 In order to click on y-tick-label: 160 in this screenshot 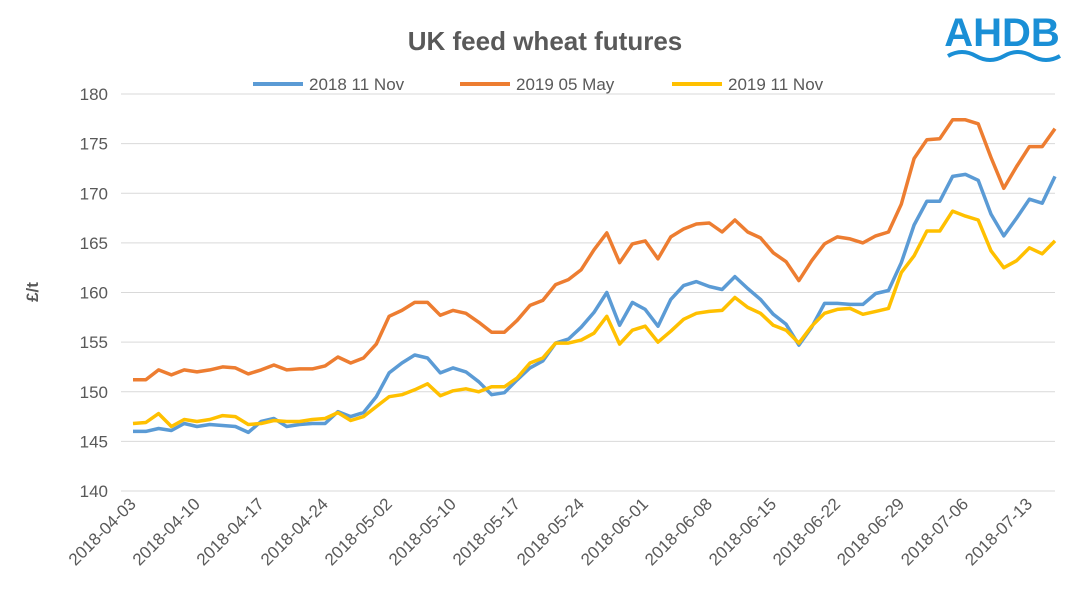, I will do `click(94, 293)`.